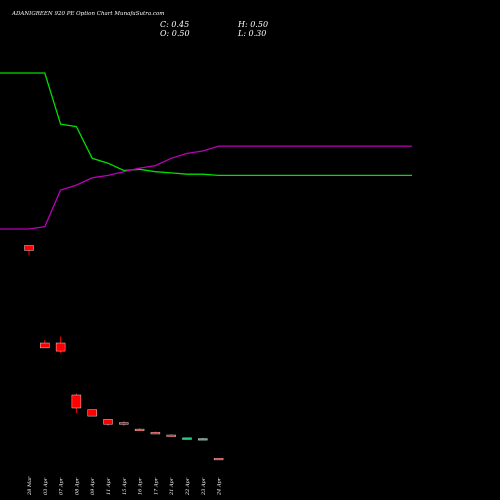 The image size is (500, 500). I want to click on x-tick-label: 07 Apr, so click(62, 486).